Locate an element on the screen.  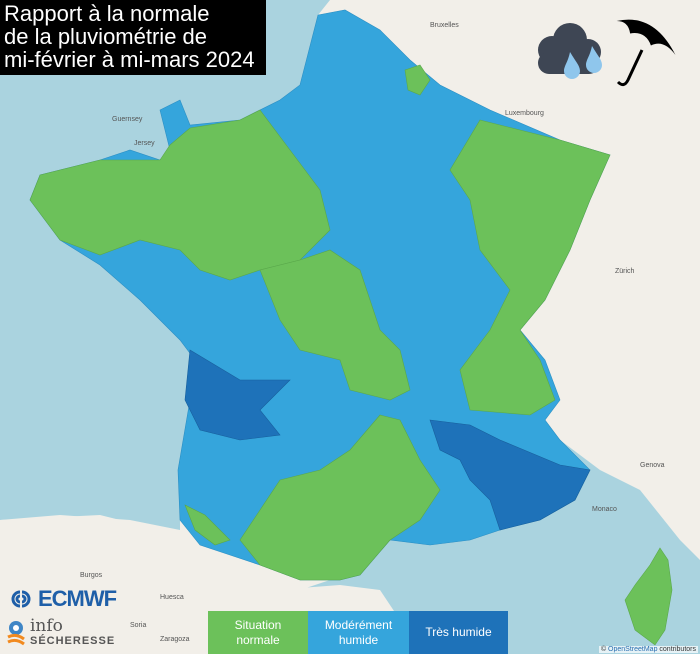
legend-item-normal: Situation normale is located at coordinates (258, 632).